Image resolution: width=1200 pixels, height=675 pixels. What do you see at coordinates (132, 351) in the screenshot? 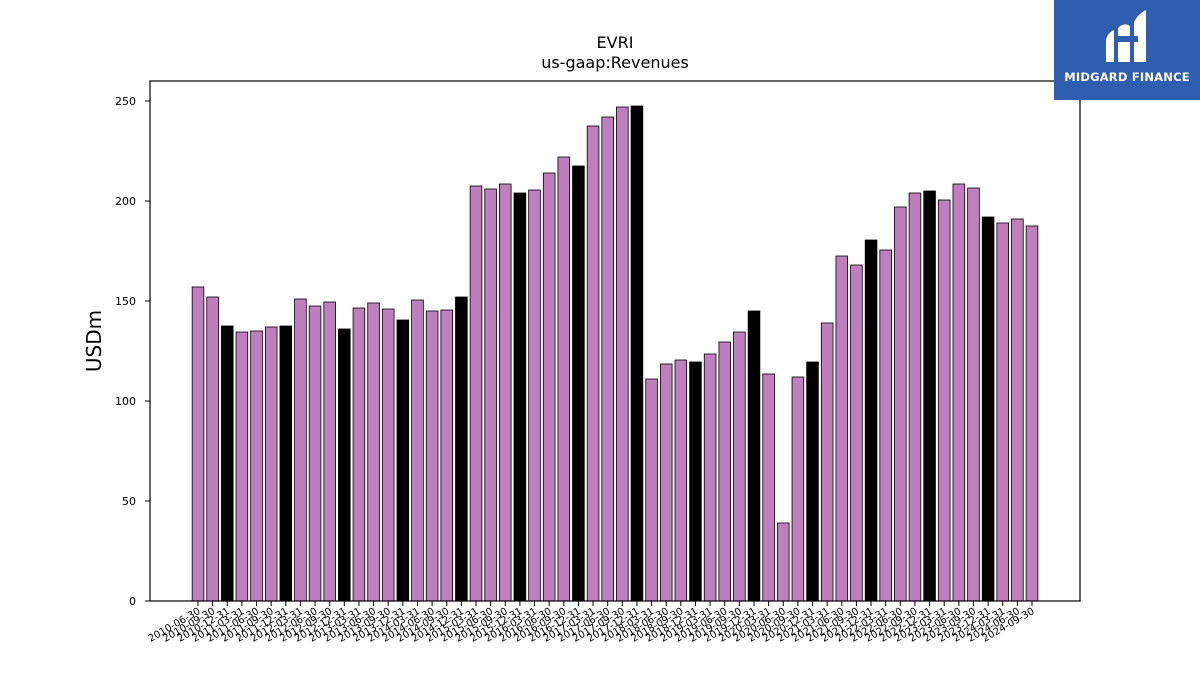
I see `y-ticks-group: 0 50 100 150 200 250` at bounding box center [132, 351].